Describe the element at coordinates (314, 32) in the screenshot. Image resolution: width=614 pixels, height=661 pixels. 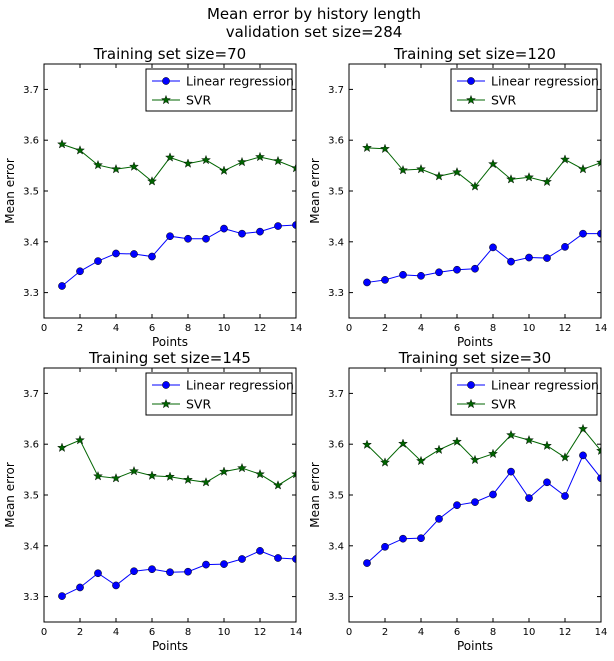
I see `figure-subtitle: validation set size=284` at that location.